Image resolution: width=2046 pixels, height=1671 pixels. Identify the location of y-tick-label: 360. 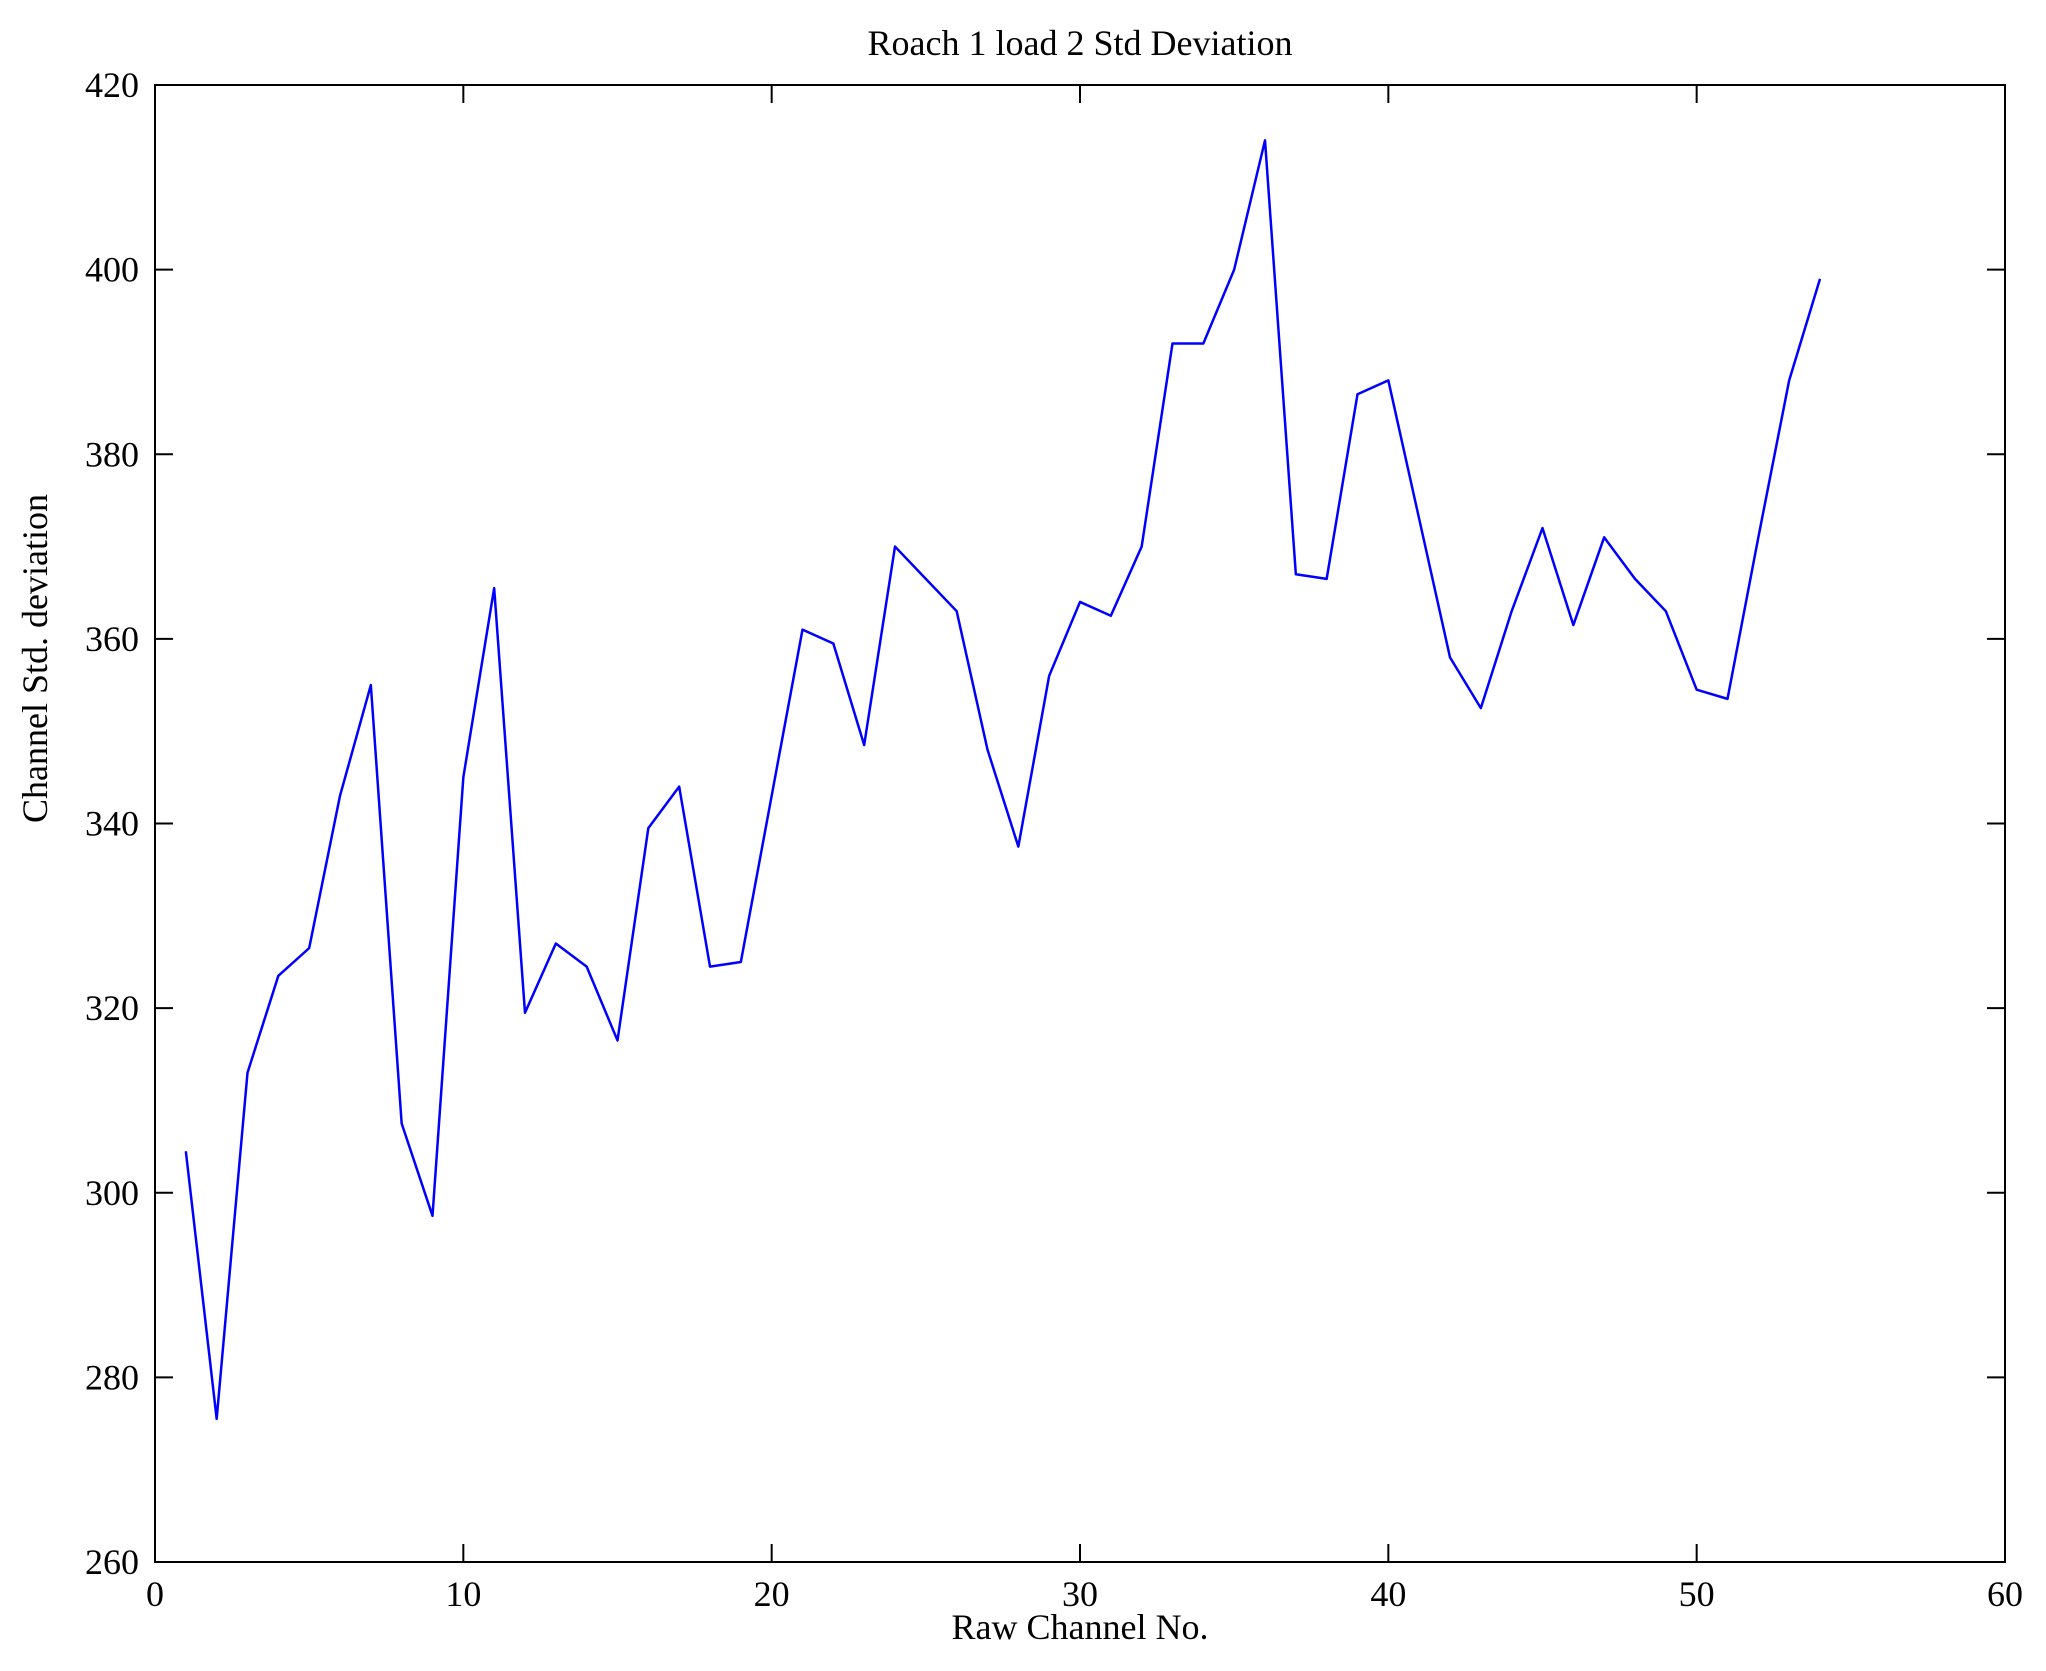
(112, 639).